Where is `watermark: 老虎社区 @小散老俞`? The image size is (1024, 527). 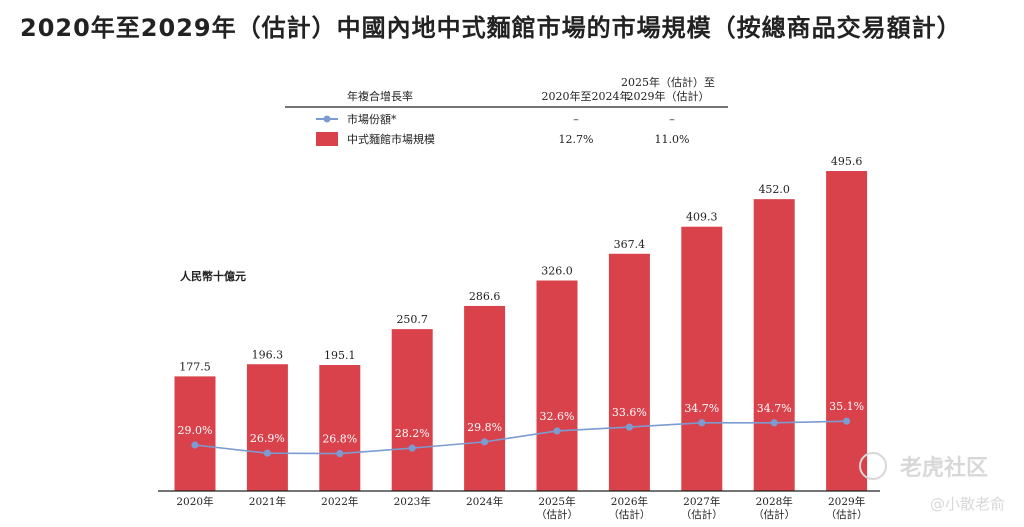
watermark: 老虎社区 @小散老俞 is located at coordinates (932, 482).